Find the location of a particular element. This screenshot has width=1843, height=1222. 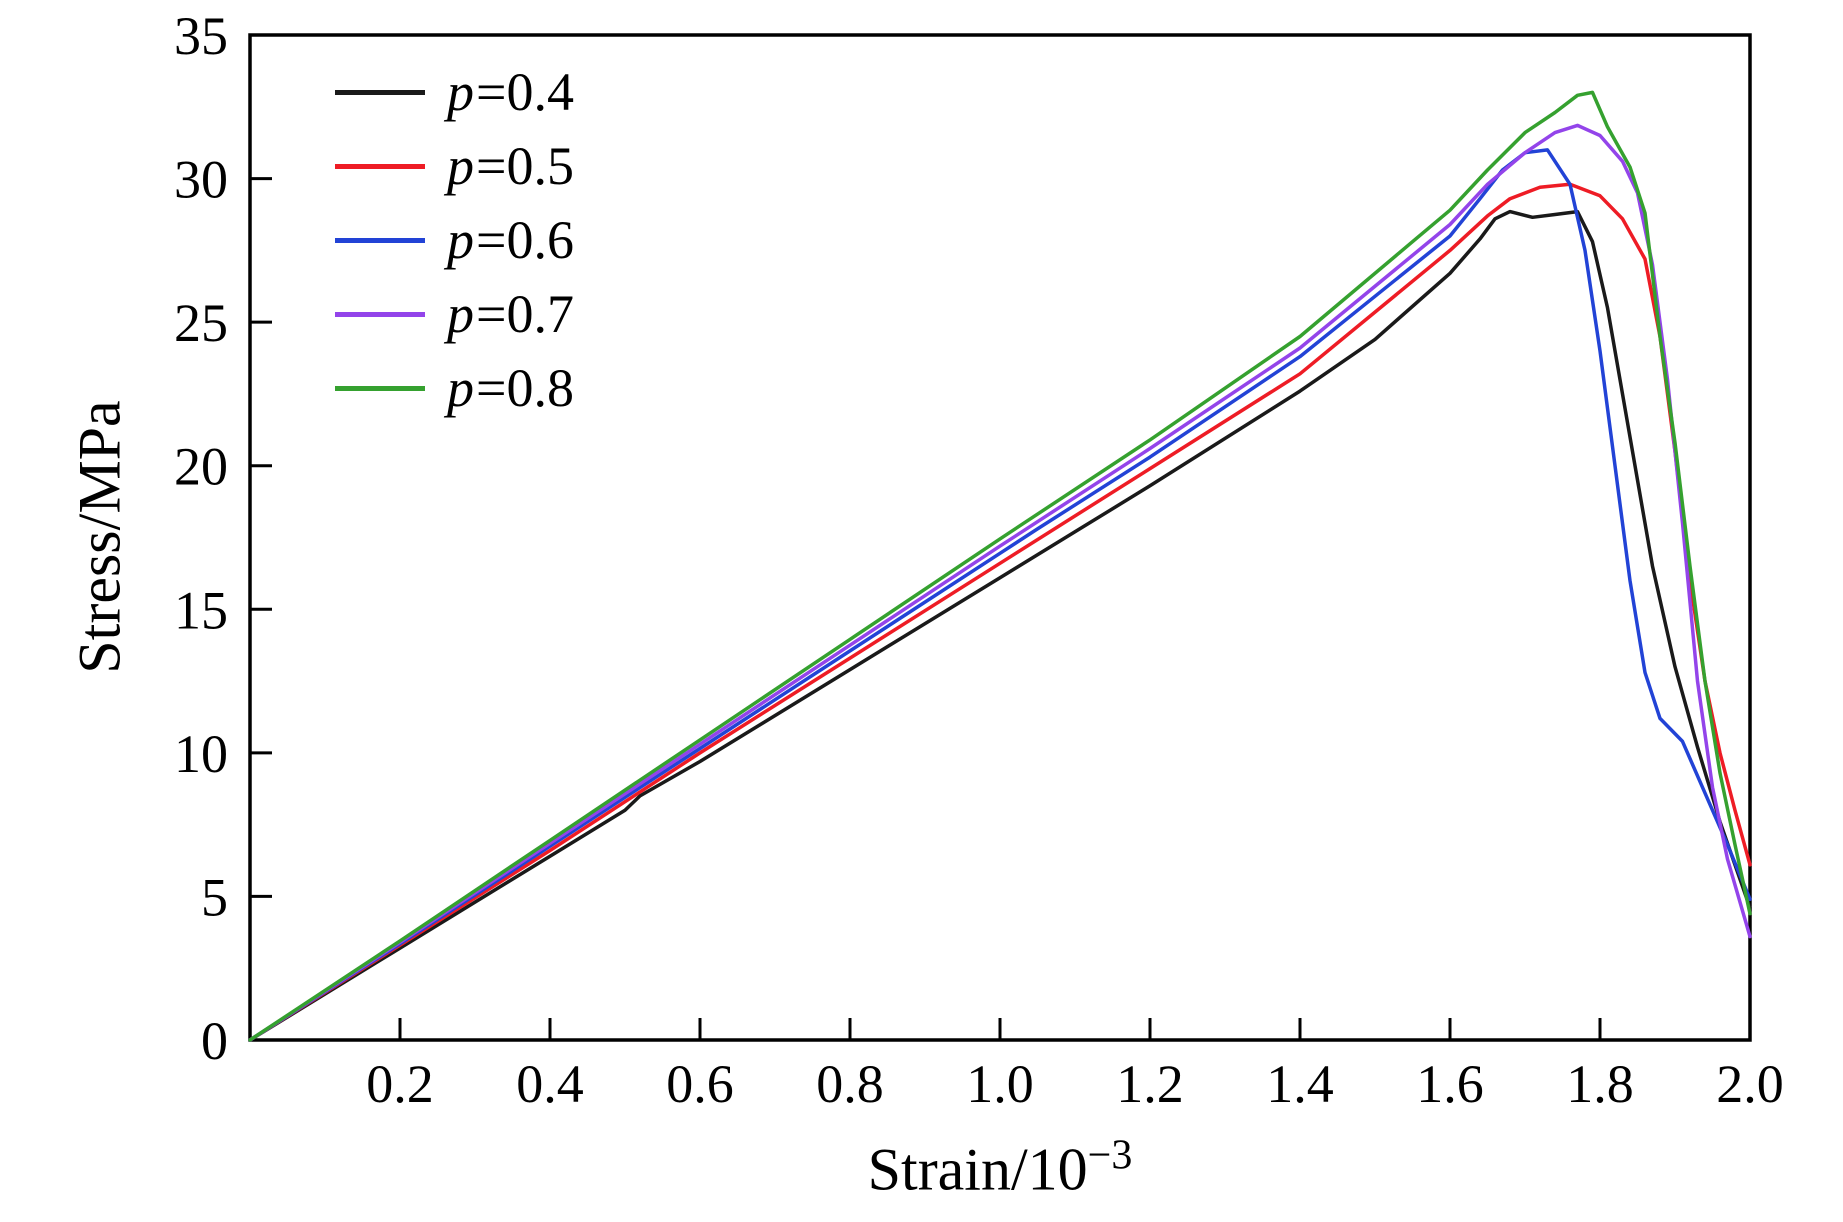

x-tick-label: 0.6 is located at coordinates (700, 1084).